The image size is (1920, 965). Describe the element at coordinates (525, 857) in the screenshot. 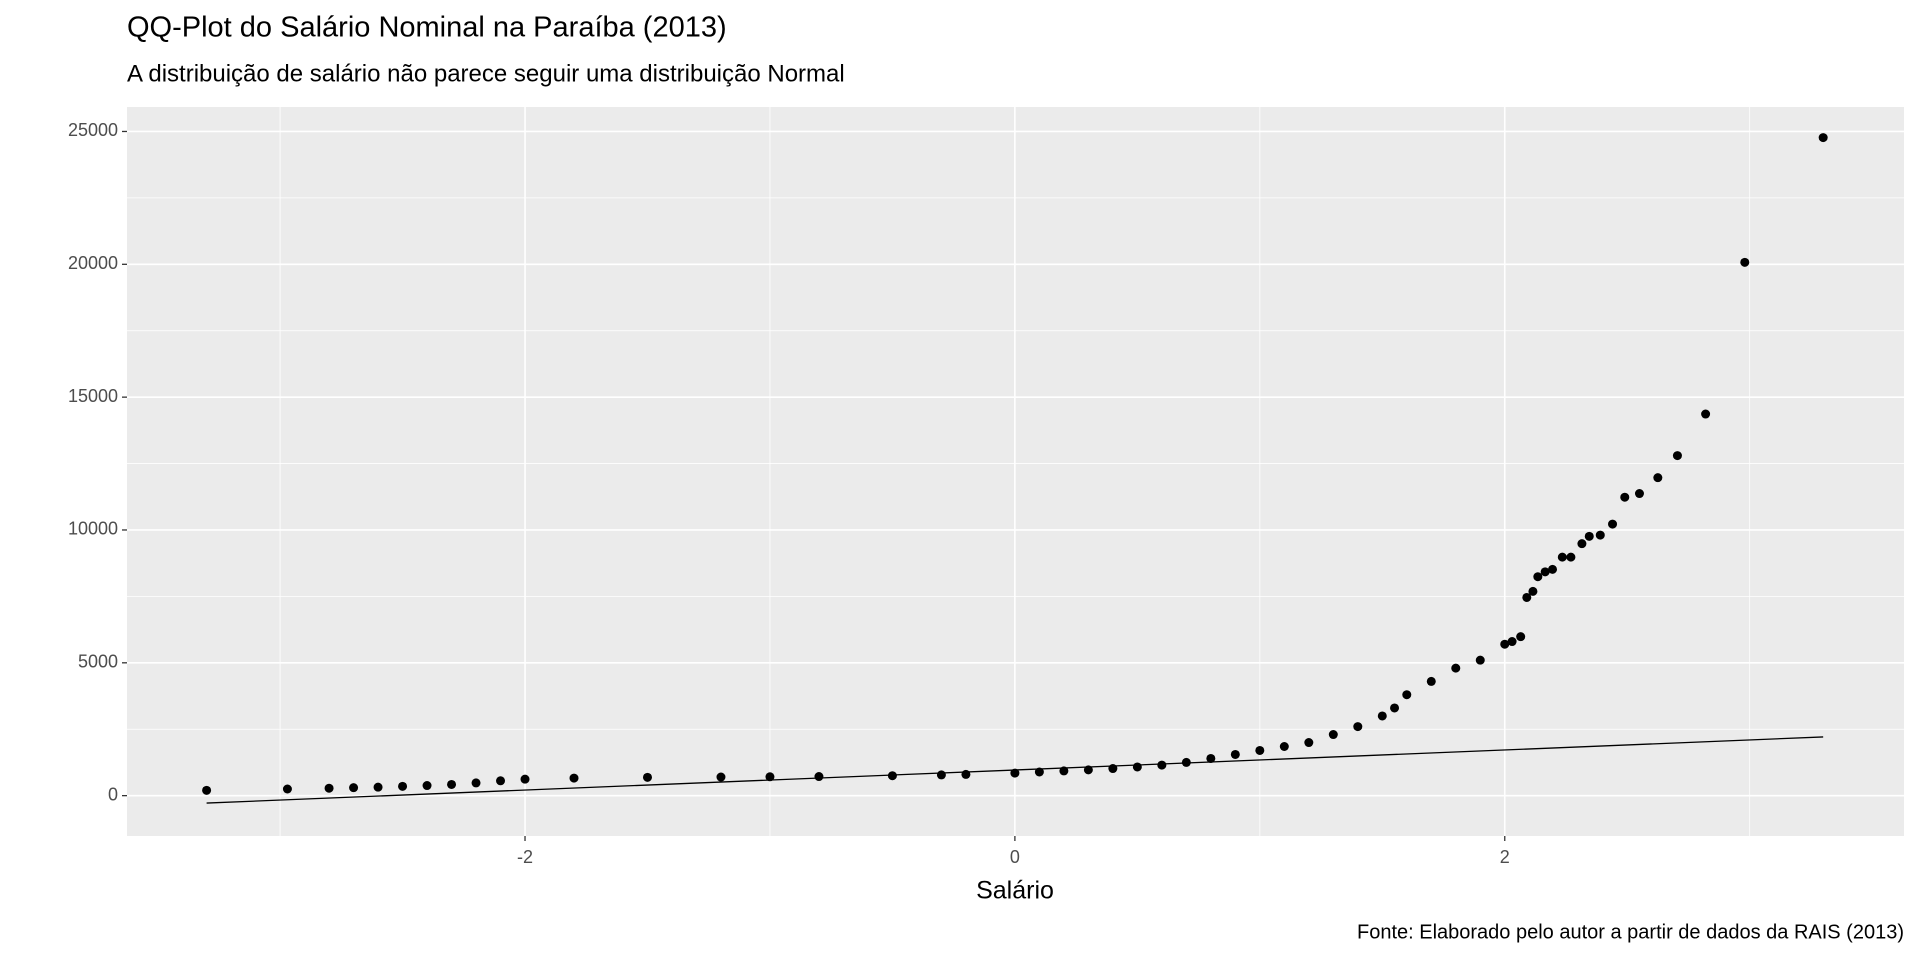

I see `x-tick-label: -2` at that location.